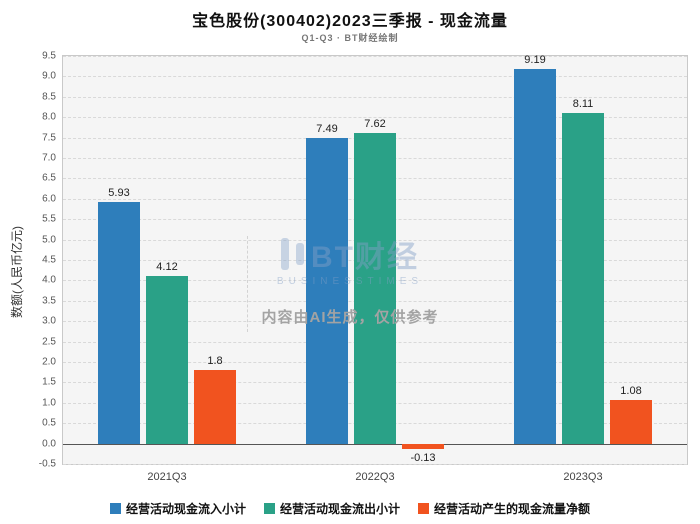 Image resolution: width=700 pixels, height=524 pixels. What do you see at coordinates (49, 117) in the screenshot?
I see `y-tick-label: 8.0` at bounding box center [49, 117].